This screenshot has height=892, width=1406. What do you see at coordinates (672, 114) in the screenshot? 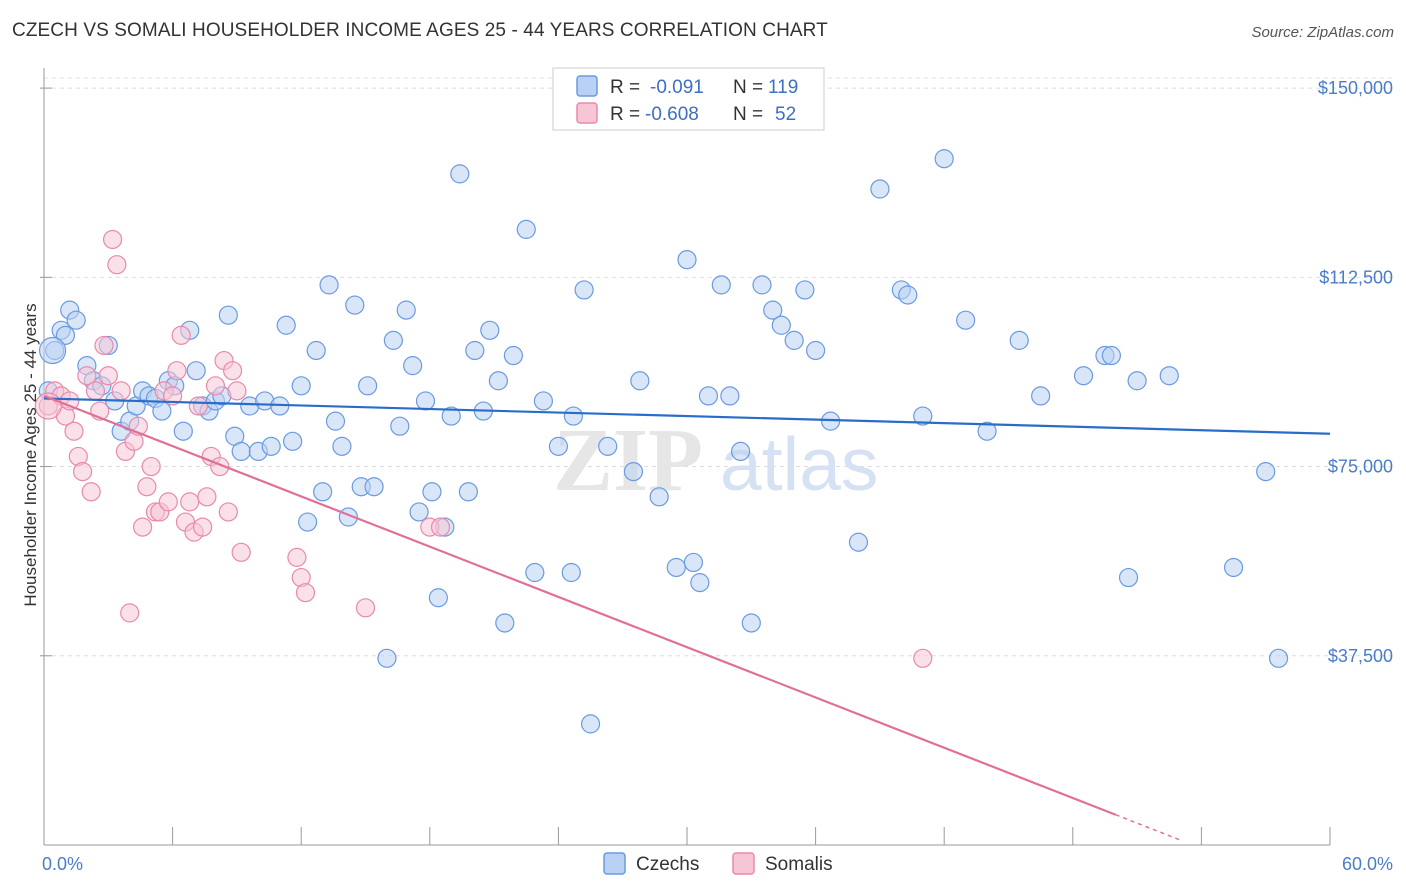
I see `legend-r-value-somalis: -0.608` at bounding box center [672, 114].